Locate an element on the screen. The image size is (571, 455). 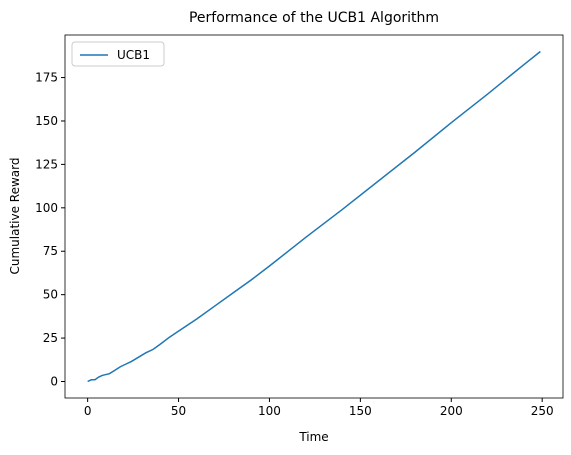
x-tick-label: 100 is located at coordinates (269, 411).